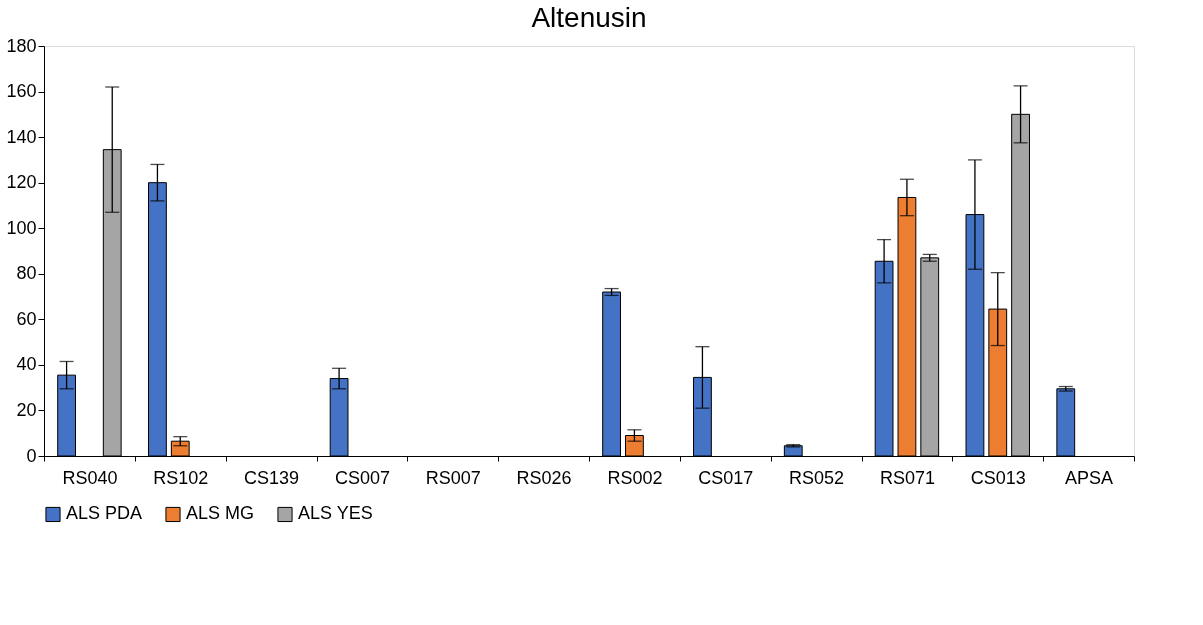  I want to click on x-tick-label: RS102, so click(181, 477).